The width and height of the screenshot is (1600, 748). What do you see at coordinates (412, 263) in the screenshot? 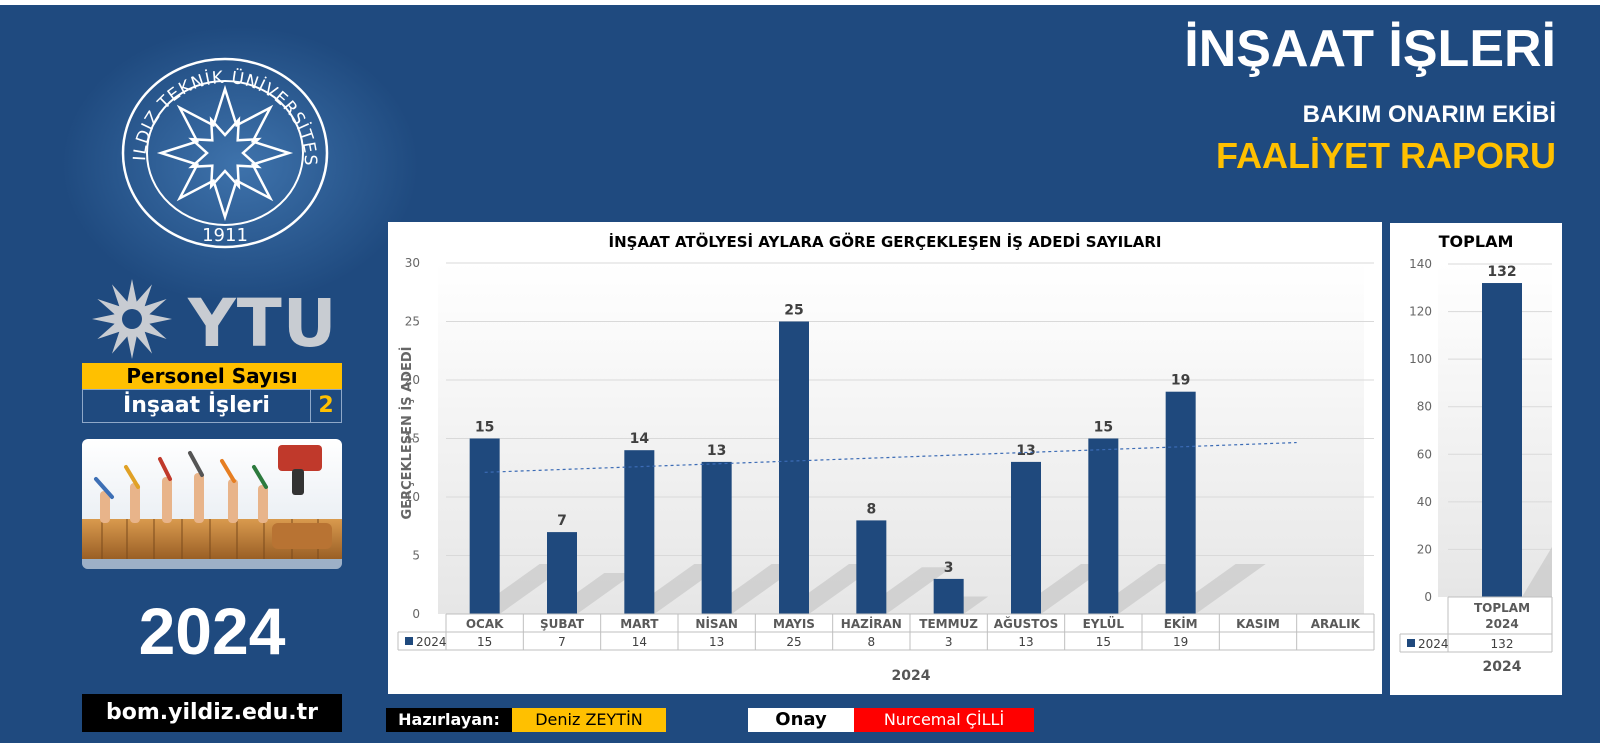
I see `y-tick-label: 30` at bounding box center [412, 263].